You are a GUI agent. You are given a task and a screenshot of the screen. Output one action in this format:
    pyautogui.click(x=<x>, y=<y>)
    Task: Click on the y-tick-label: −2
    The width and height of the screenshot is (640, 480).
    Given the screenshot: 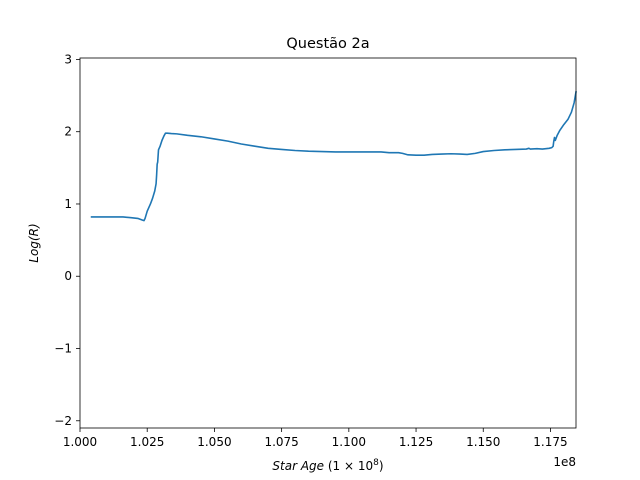 What is the action you would take?
    pyautogui.click(x=63, y=421)
    